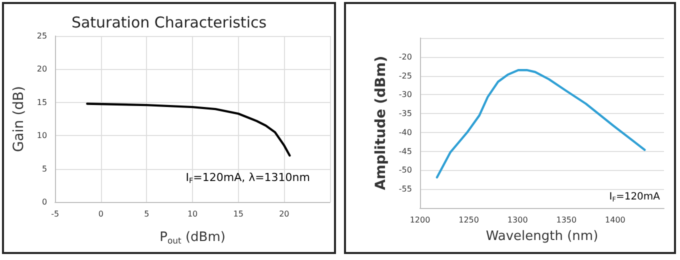 Image resolution: width=680 pixels, height=260 pixels. What do you see at coordinates (405, 95) in the screenshot?
I see `y-tick-label: -30` at bounding box center [405, 95].